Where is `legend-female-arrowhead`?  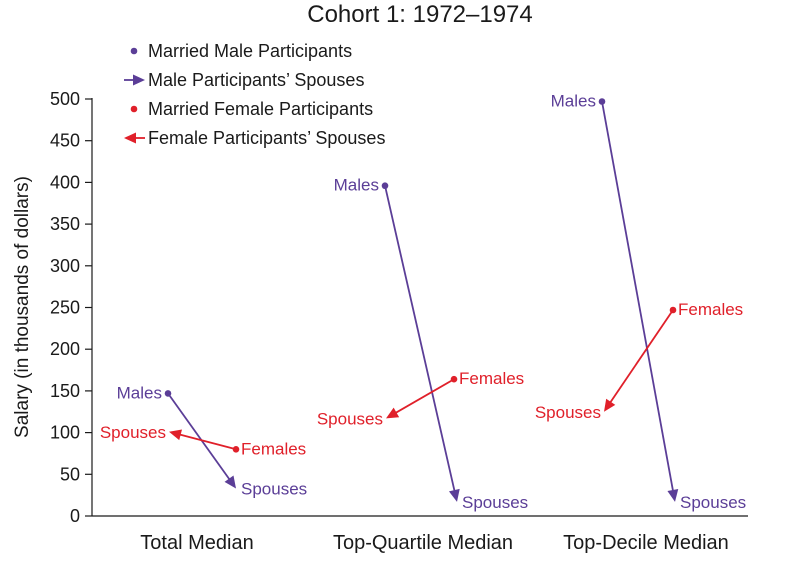 legend-female-arrowhead is located at coordinates (130, 138).